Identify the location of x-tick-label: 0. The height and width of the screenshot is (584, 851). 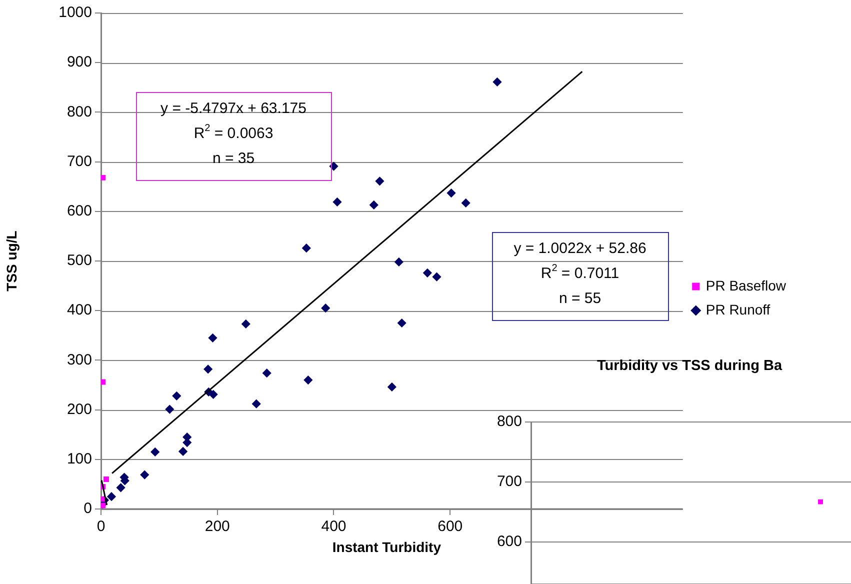
(101, 527).